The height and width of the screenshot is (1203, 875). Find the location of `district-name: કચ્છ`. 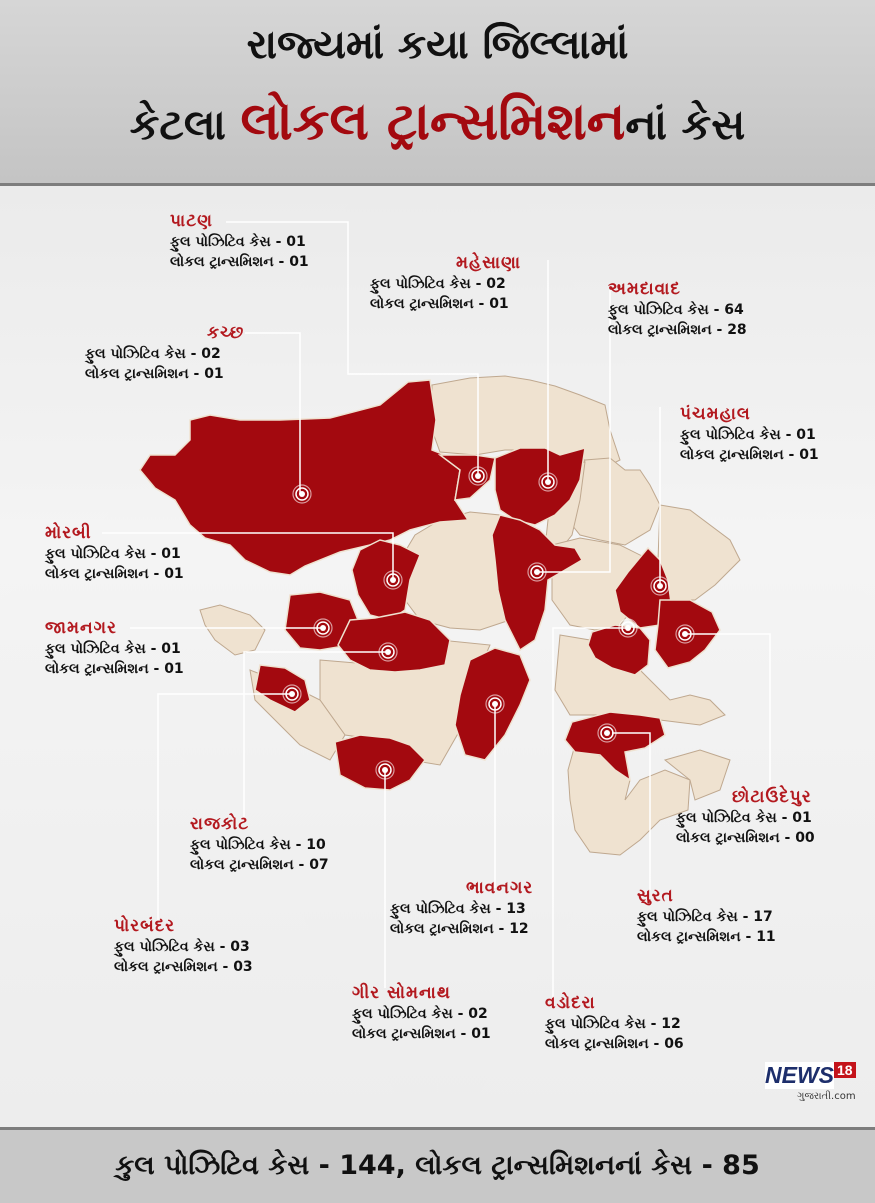

district-name: કચ્છ is located at coordinates (226, 333).